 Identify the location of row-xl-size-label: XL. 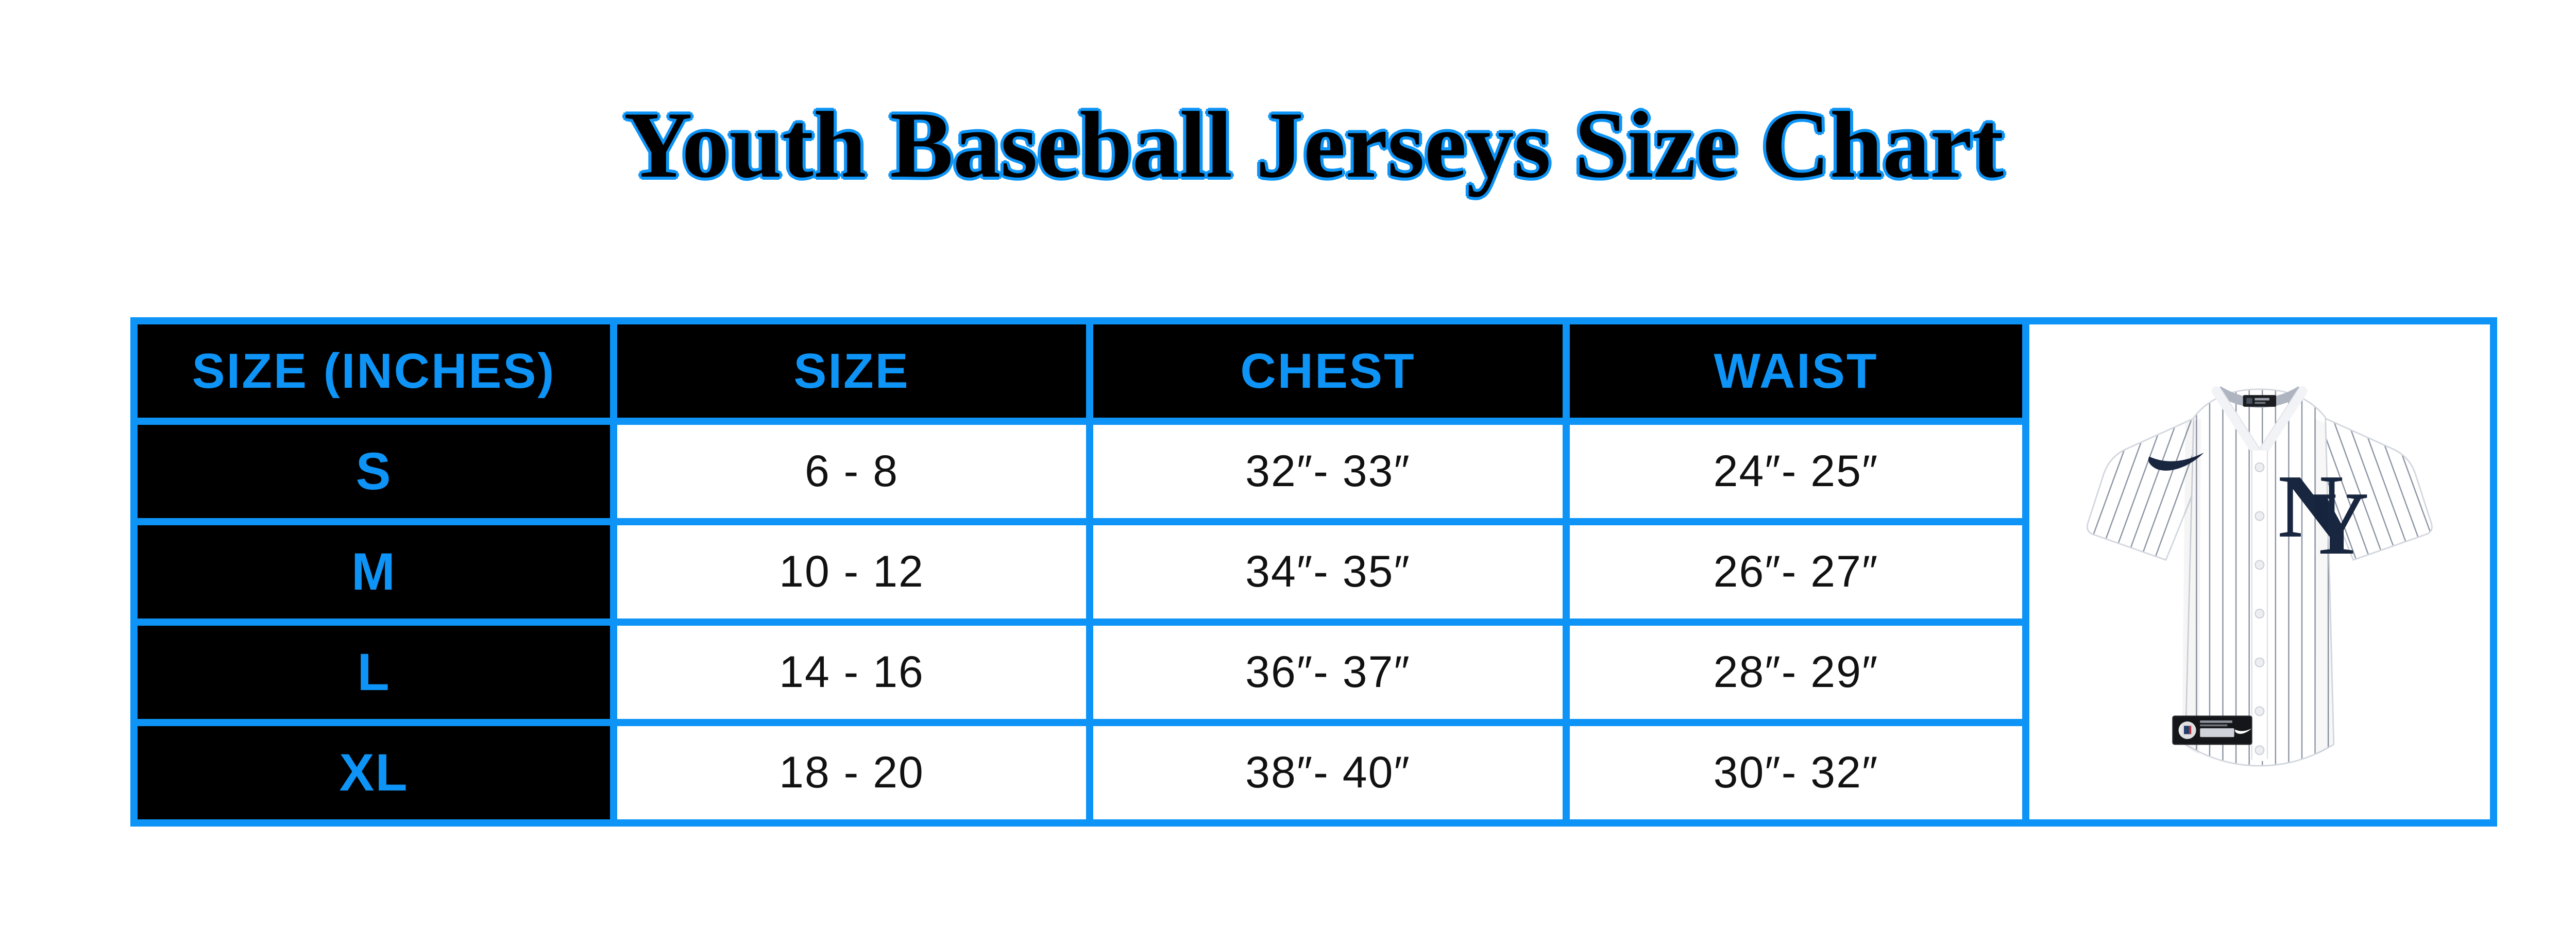
(374, 773).